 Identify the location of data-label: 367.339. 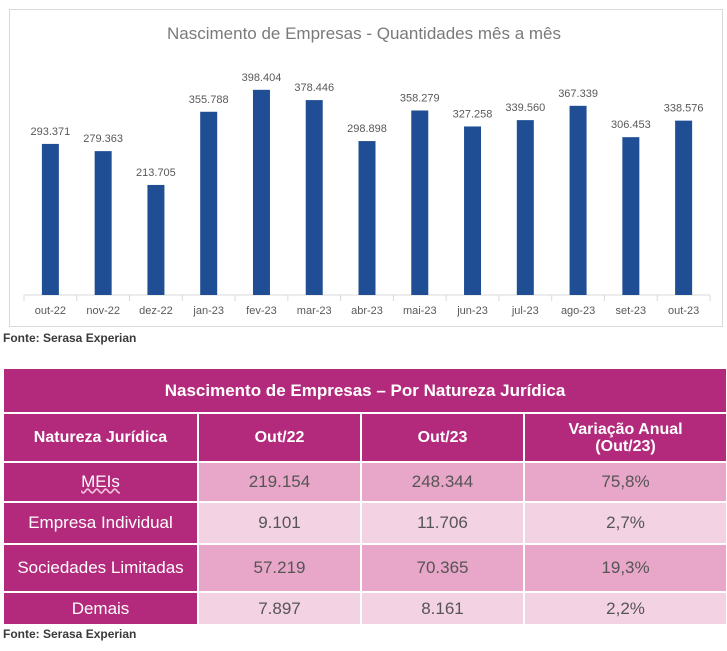
(578, 94).